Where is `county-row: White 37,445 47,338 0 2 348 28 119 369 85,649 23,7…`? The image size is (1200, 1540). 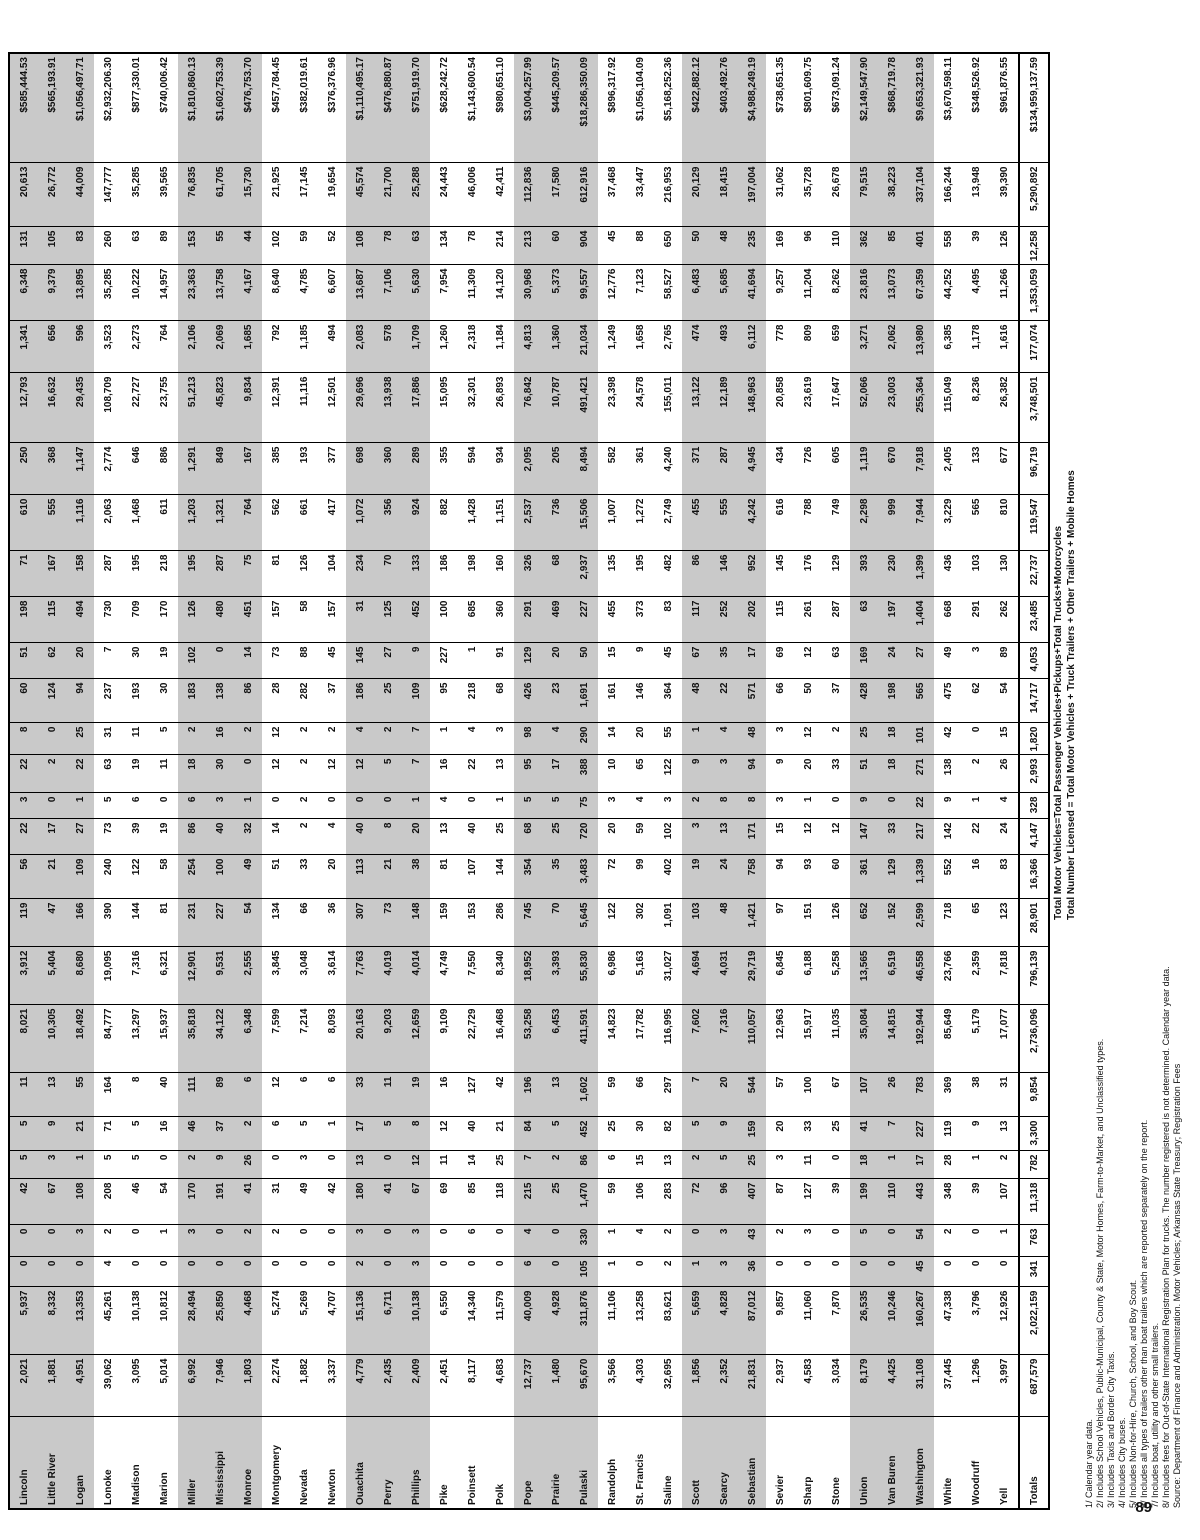 county-row: White 37,445 47,338 0 2 348 28 119 369 85,649 23,7… is located at coordinates (948, 781).